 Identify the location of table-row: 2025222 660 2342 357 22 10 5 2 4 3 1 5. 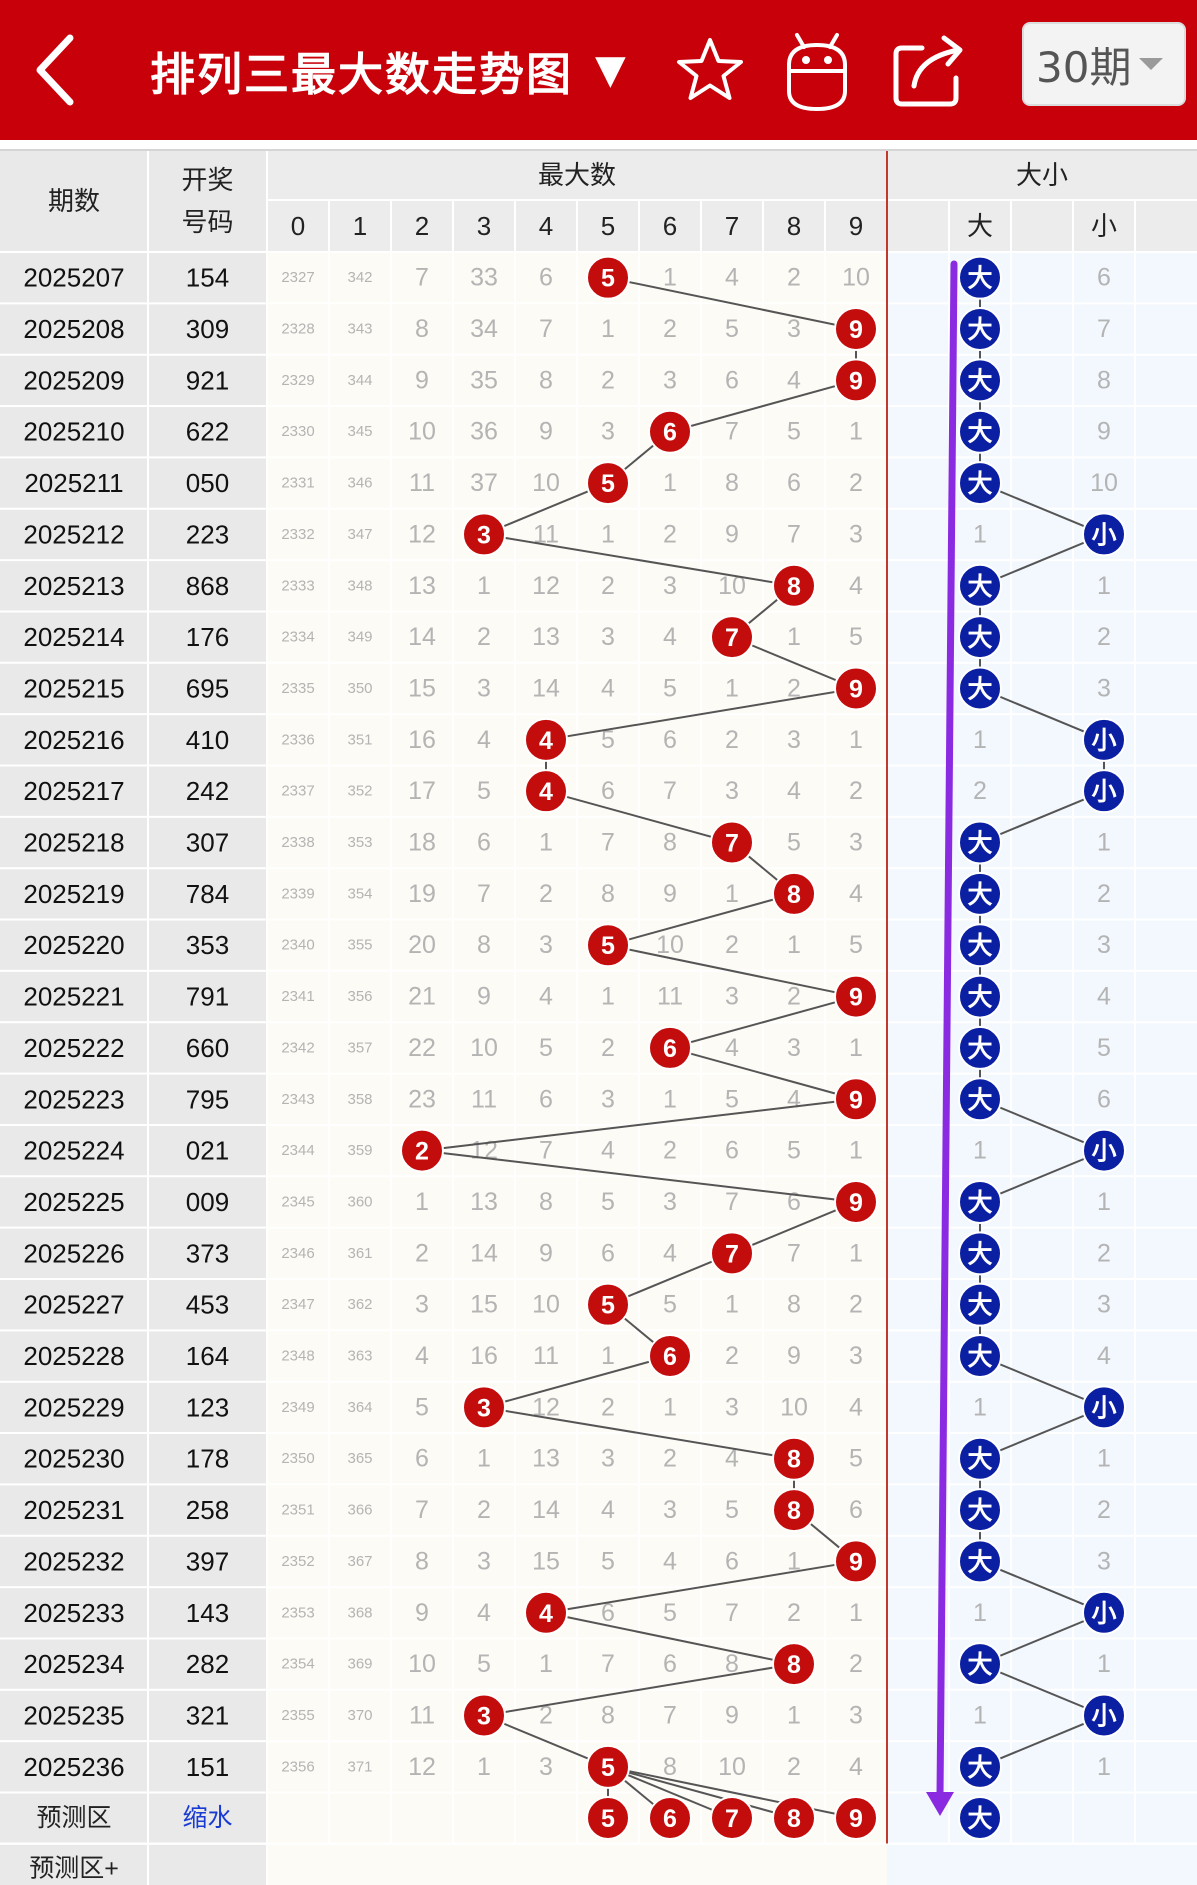
(567, 1048).